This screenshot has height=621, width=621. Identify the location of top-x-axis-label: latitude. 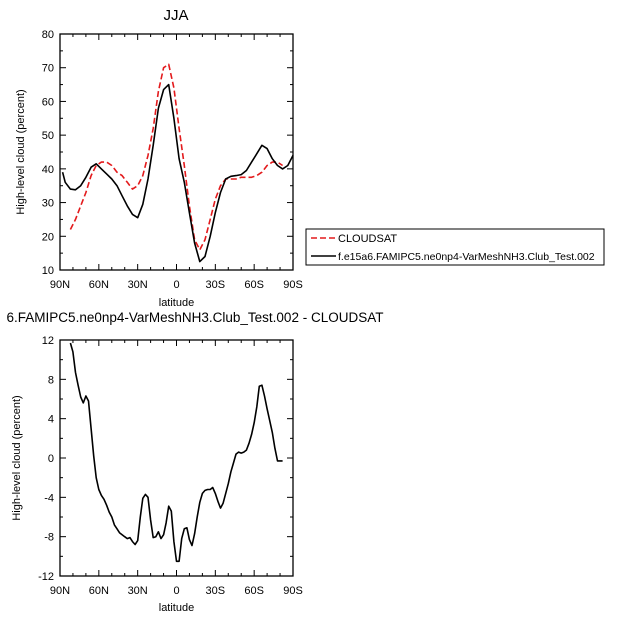
(176, 303).